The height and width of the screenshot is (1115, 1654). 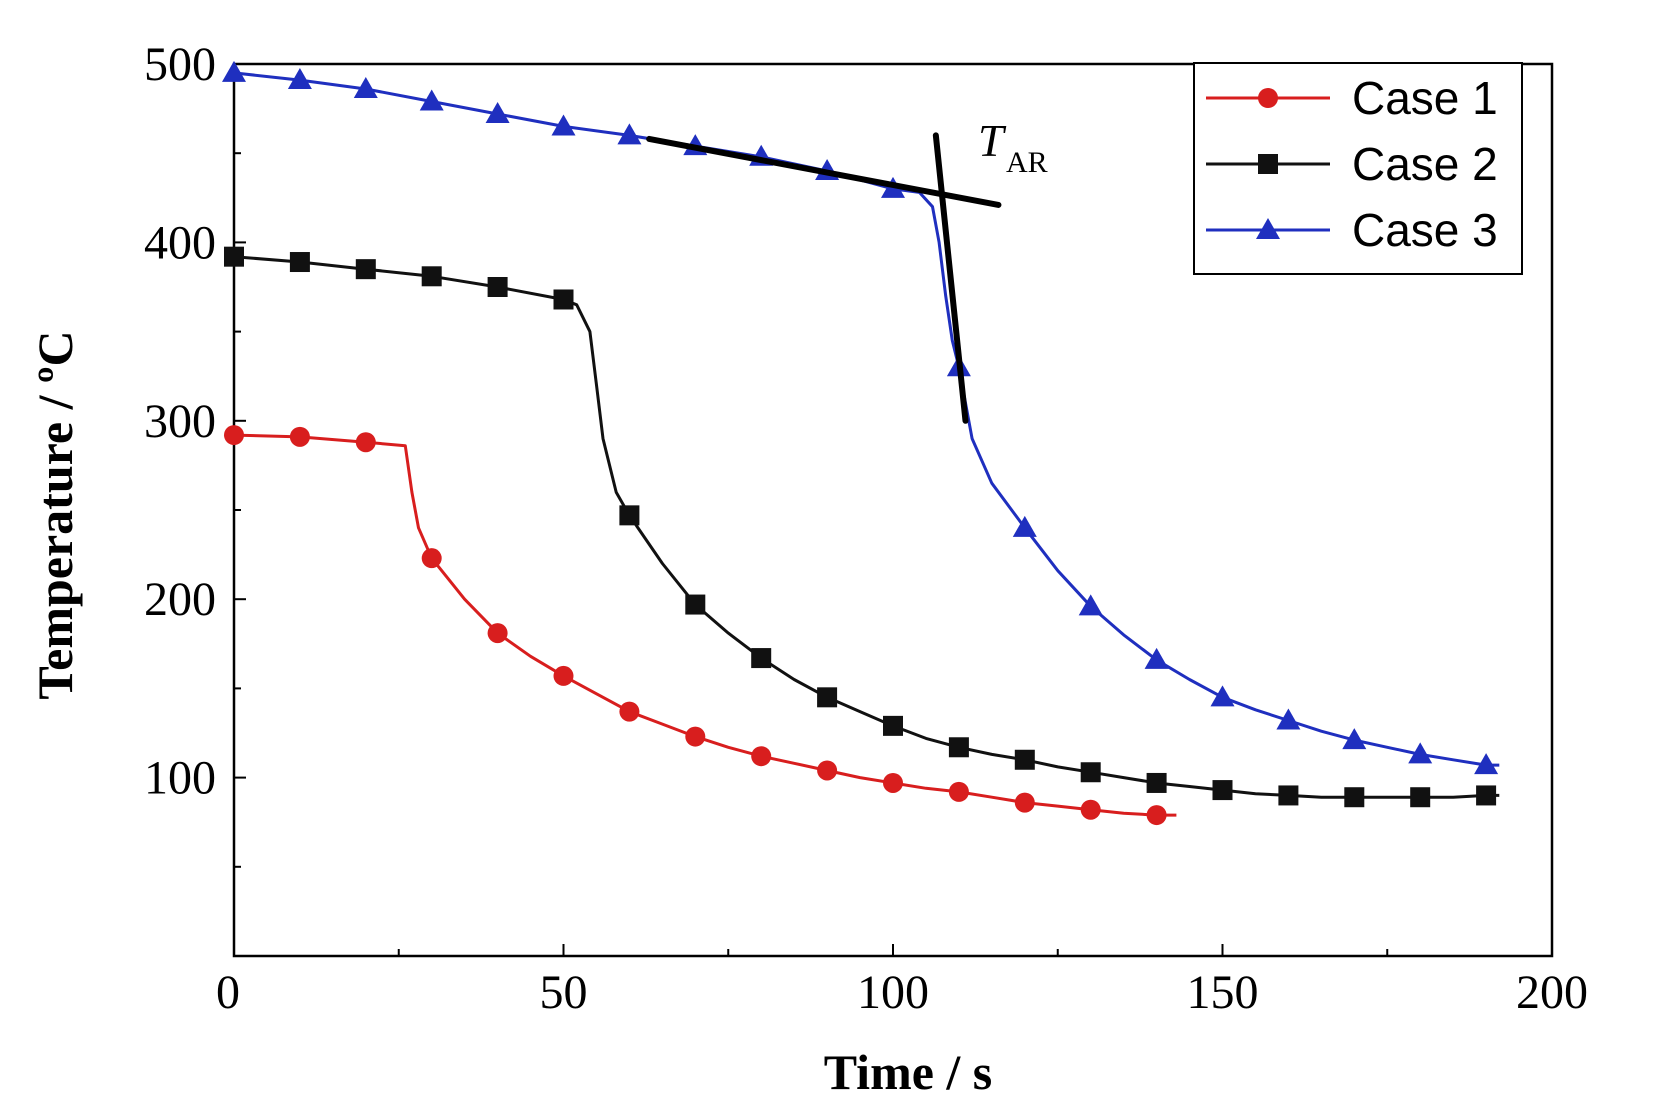 What do you see at coordinates (1223, 992) in the screenshot?
I see `x-tick-label: 150` at bounding box center [1223, 992].